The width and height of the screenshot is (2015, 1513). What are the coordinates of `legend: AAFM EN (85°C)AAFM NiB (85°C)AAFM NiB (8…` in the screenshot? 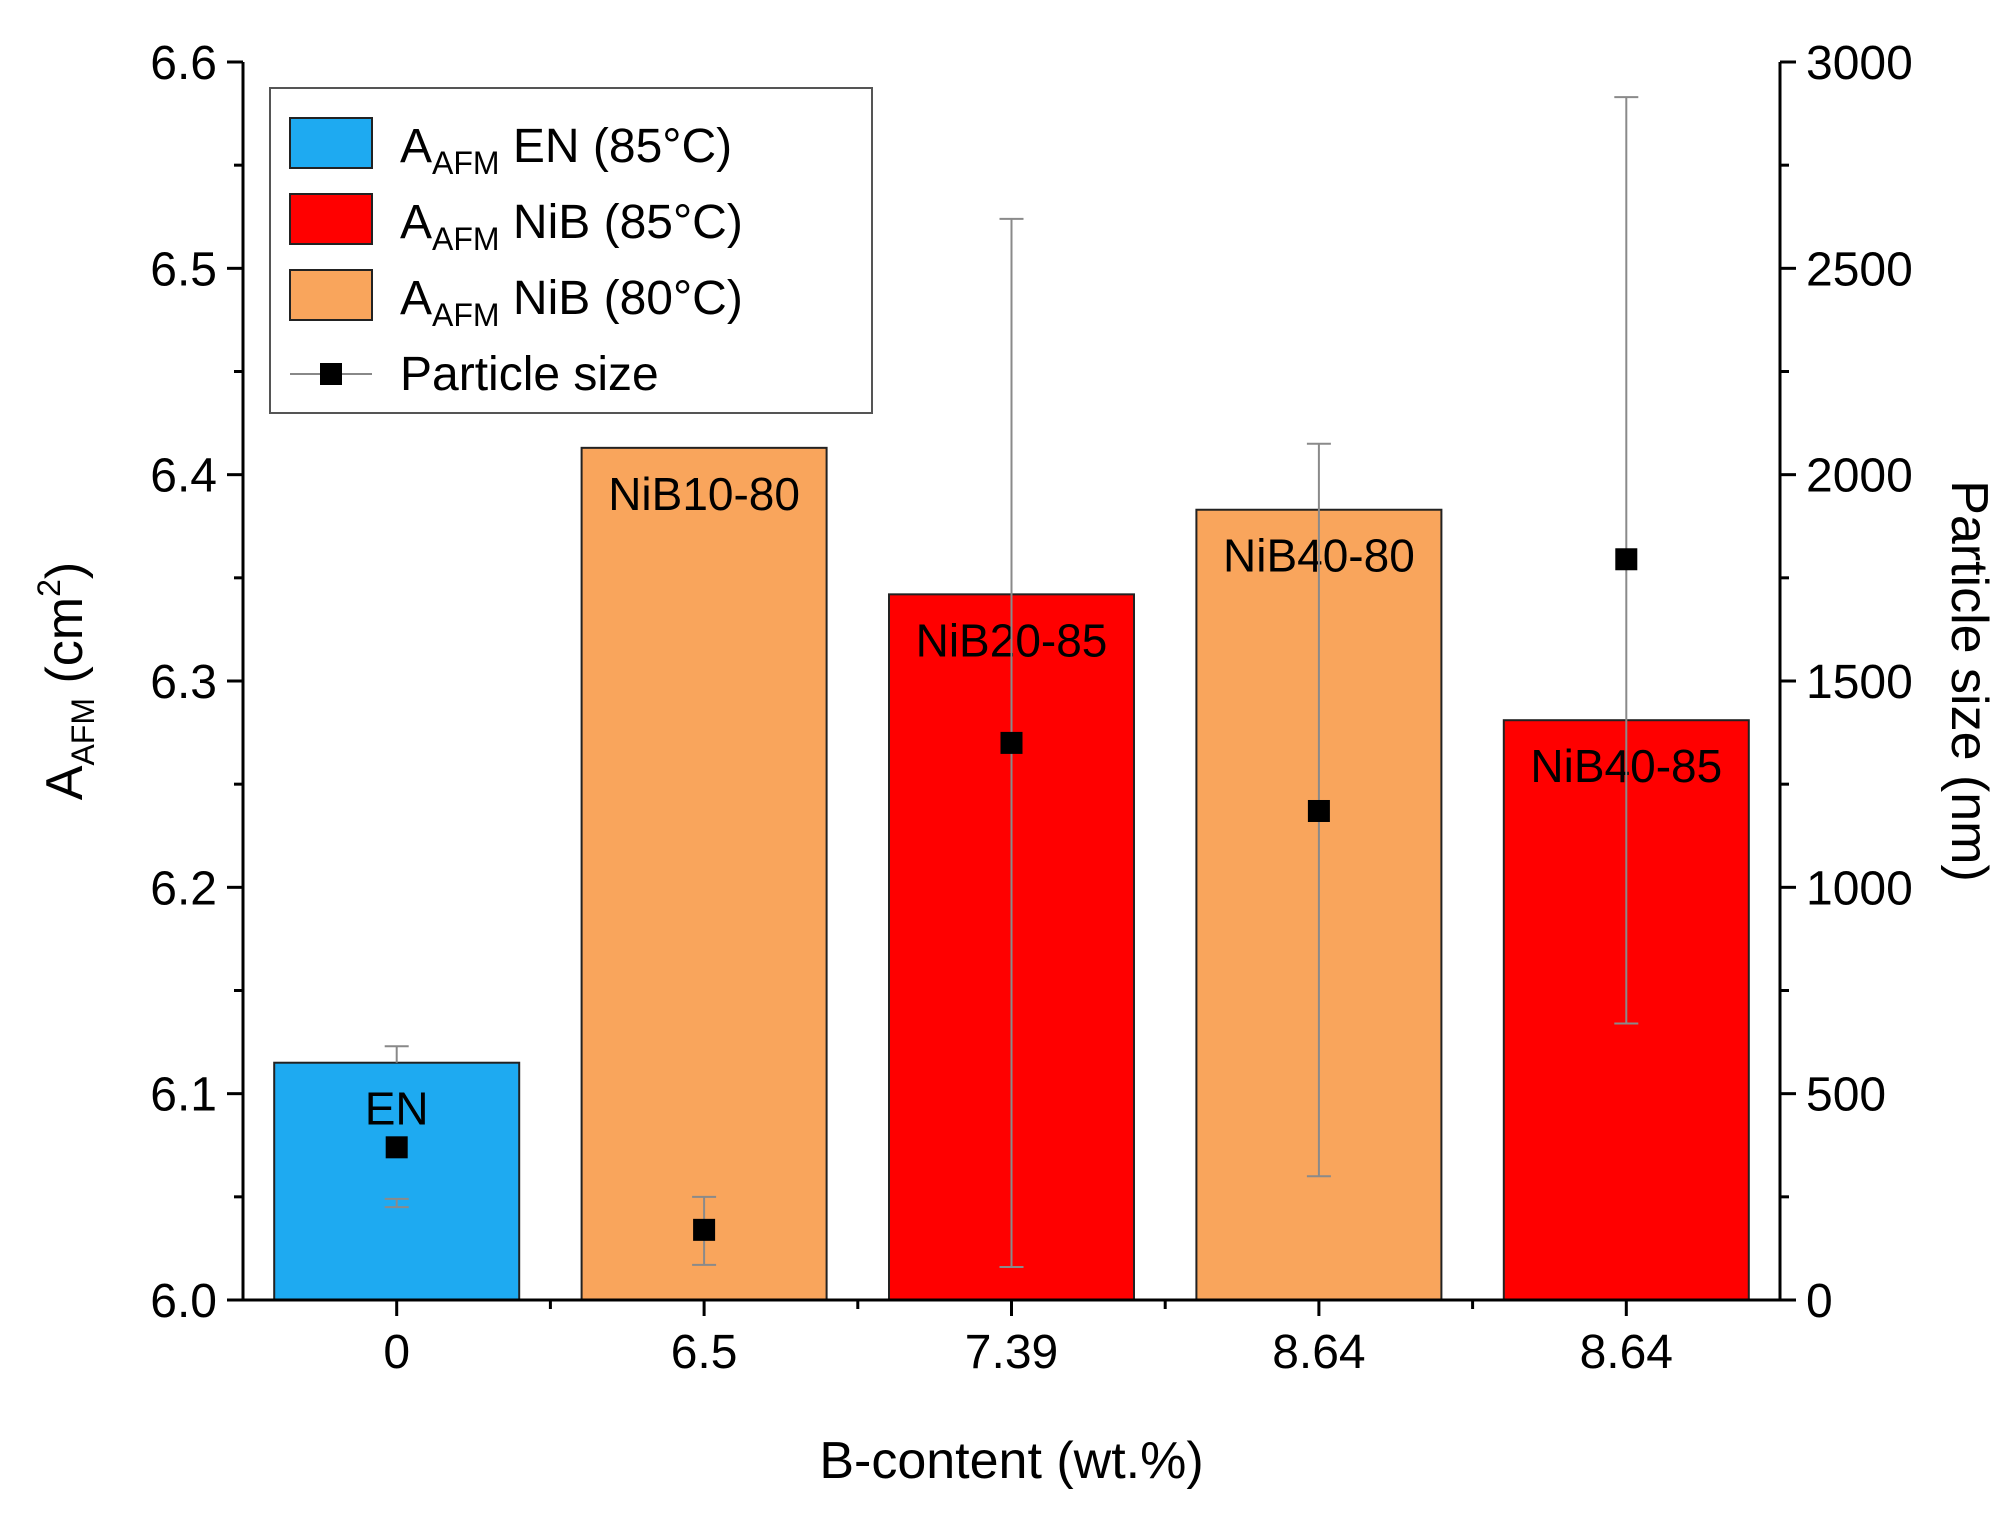 It's located at (571, 250).